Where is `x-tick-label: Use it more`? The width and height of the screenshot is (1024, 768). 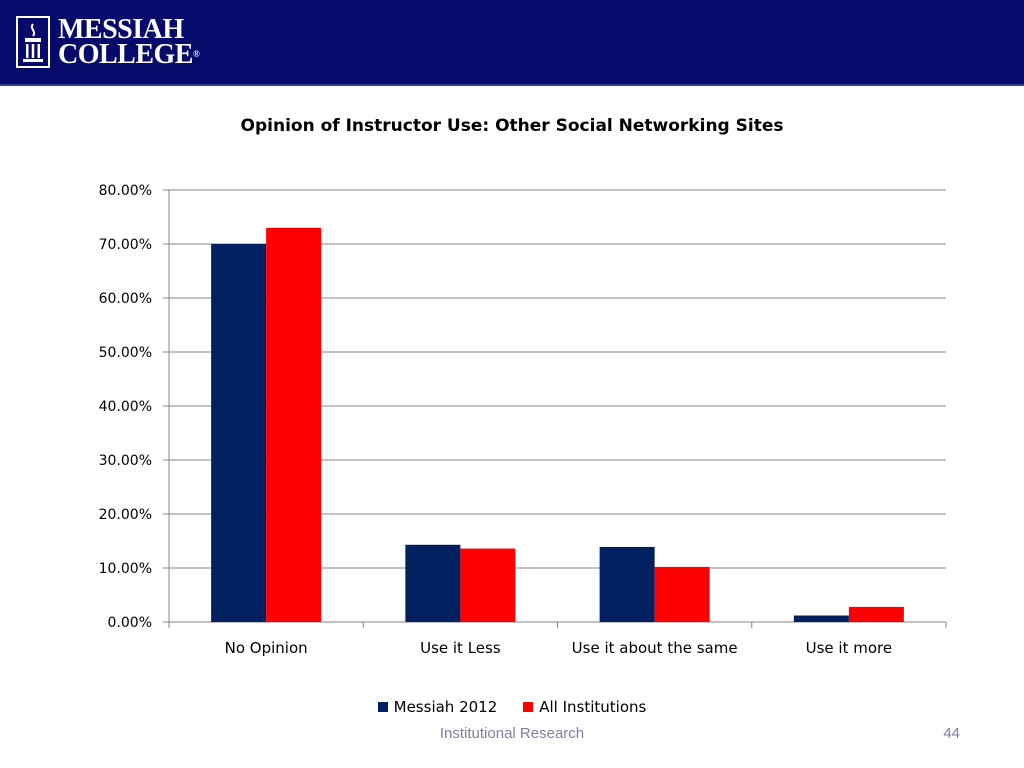
x-tick-label: Use it more is located at coordinates (849, 648).